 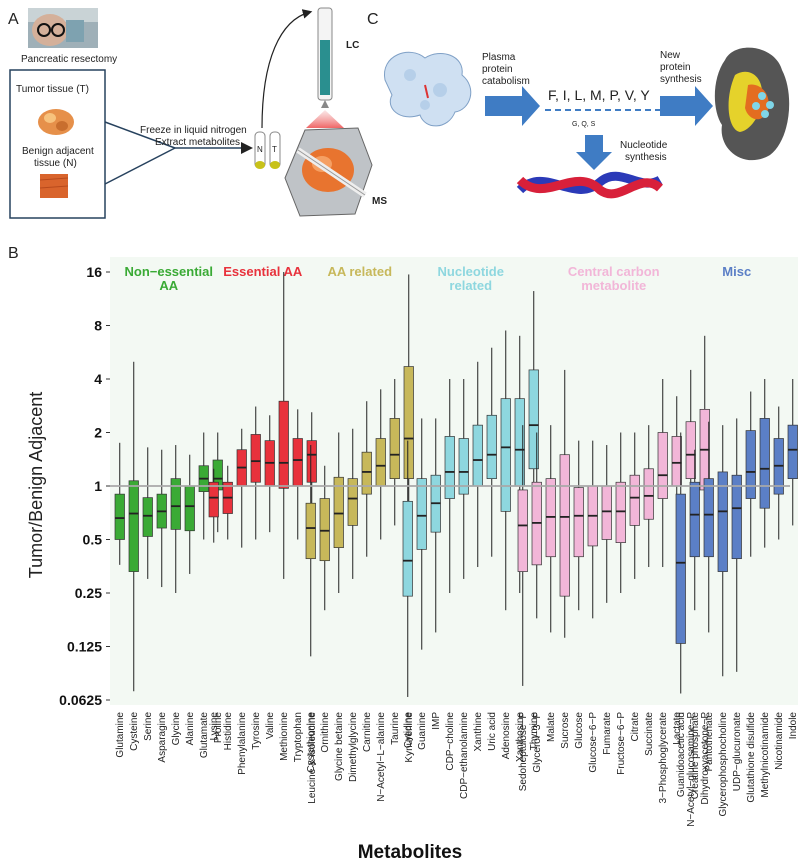 What do you see at coordinates (284, 736) in the screenshot?
I see `metabolite-label: Methionine` at bounding box center [284, 736].